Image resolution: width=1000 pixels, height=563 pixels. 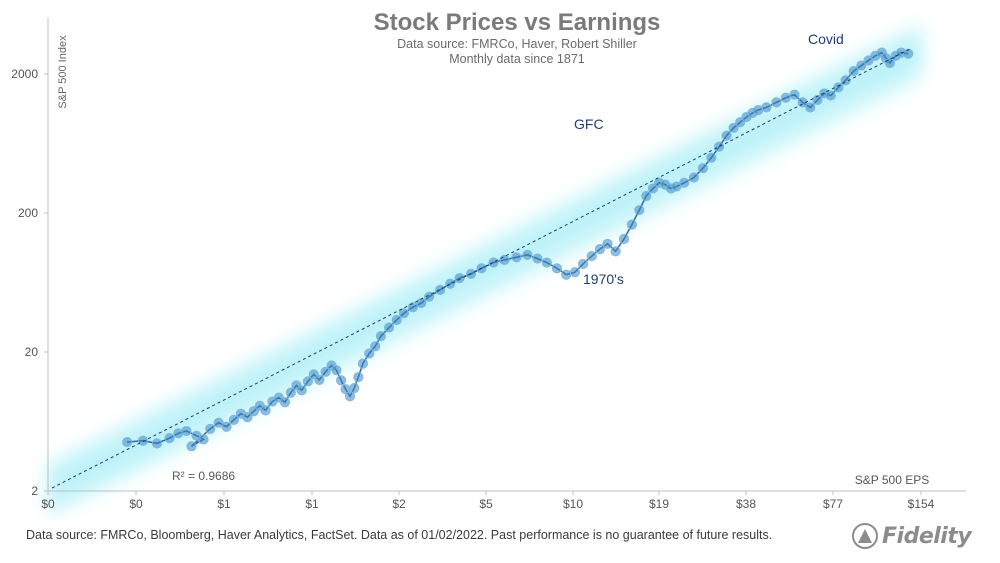 What do you see at coordinates (833, 504) in the screenshot?
I see `x-tick-label: $77` at bounding box center [833, 504].